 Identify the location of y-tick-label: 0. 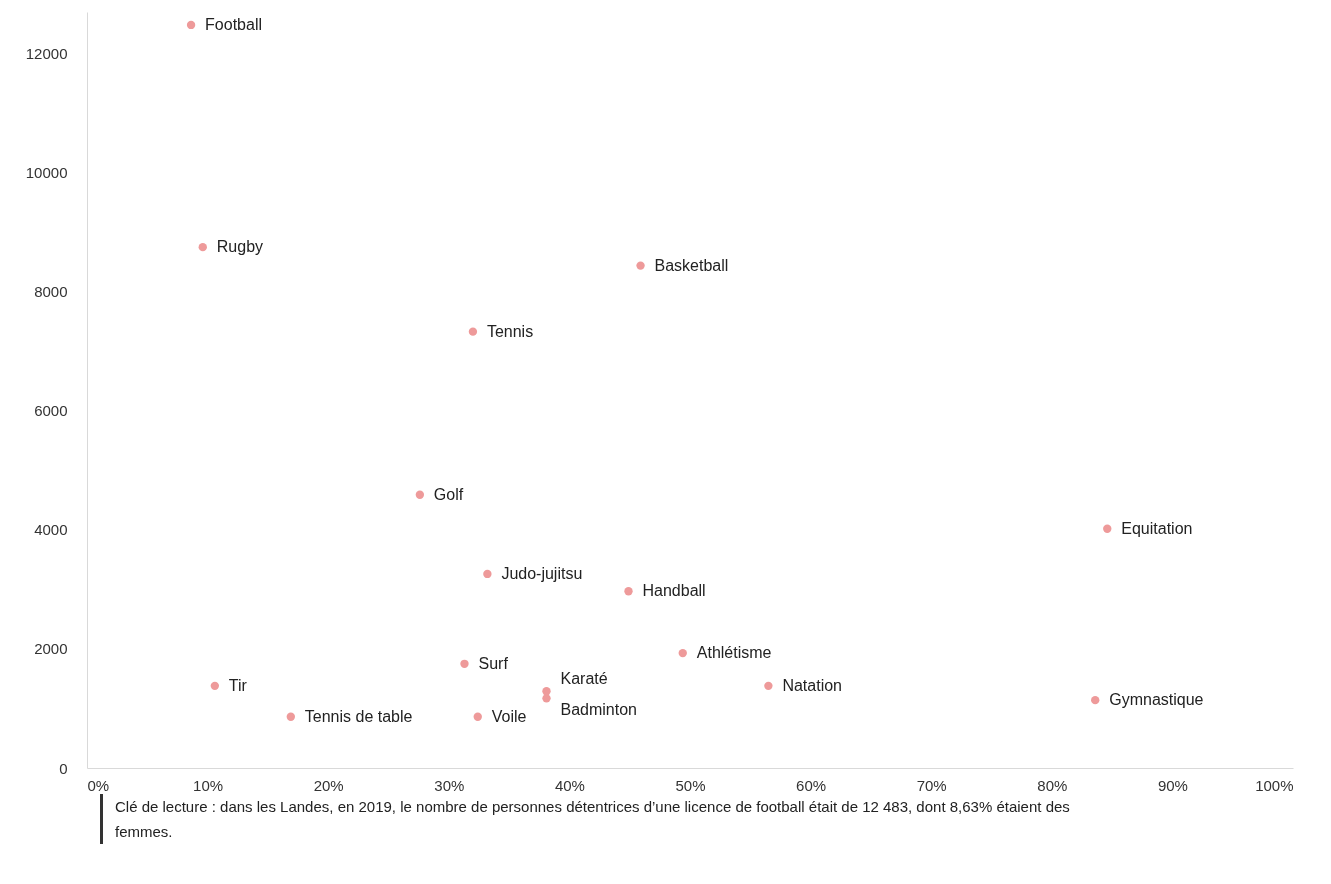
(63, 768).